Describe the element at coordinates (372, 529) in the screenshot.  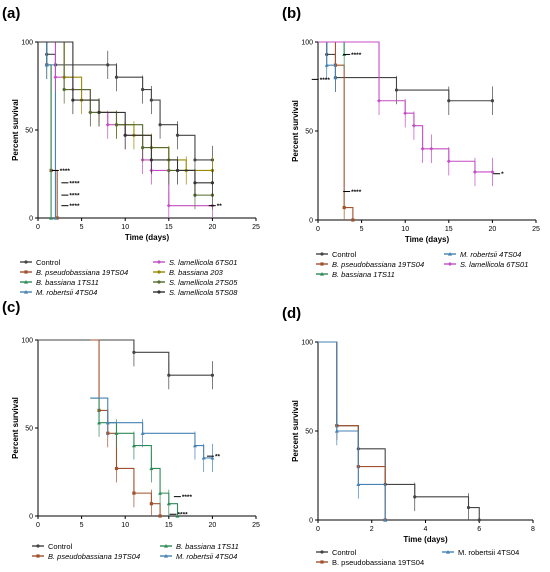
I see `x-tick-label: 2` at that location.